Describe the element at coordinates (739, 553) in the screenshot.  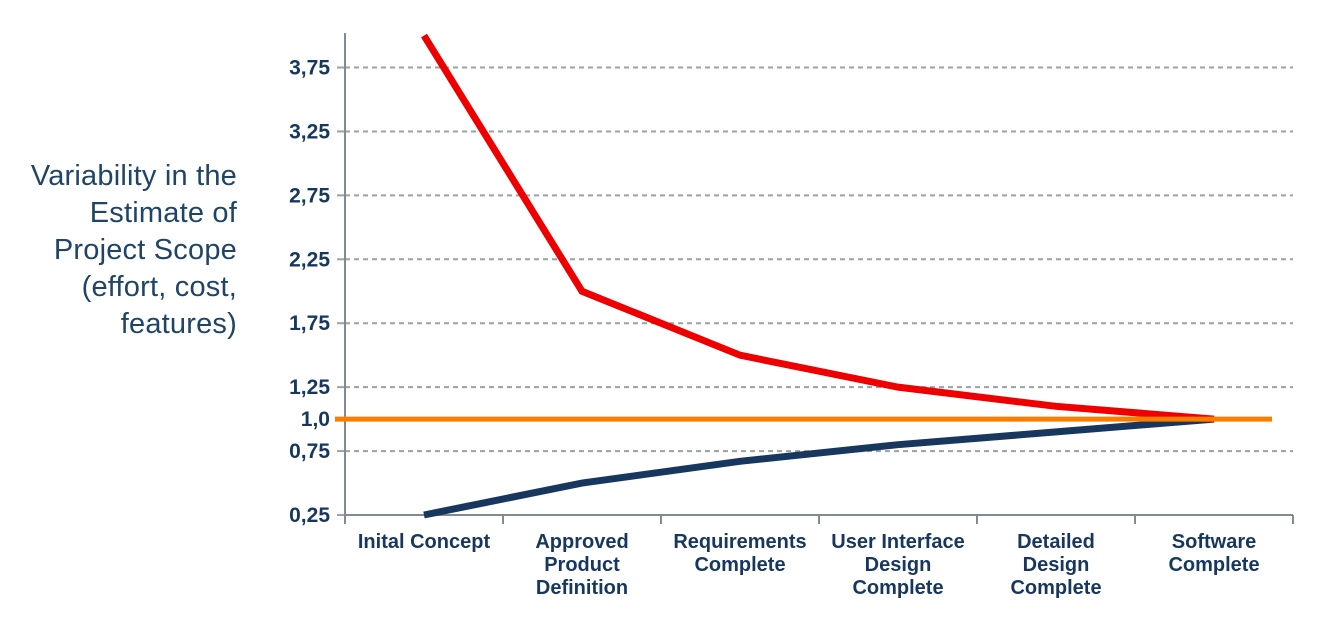
I see `x-category-label: Requirements Complete` at that location.